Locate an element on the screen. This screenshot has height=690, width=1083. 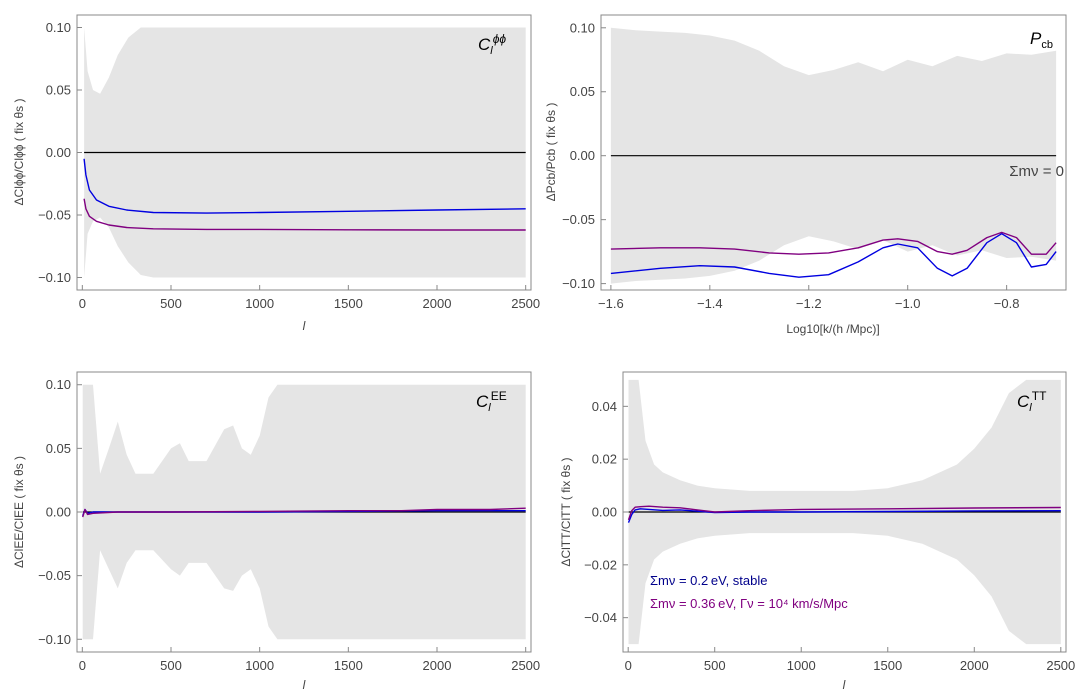
y-ticks: −0.04 −0.02 0.00 0.02 0.04 is located at coordinates (606, 512).